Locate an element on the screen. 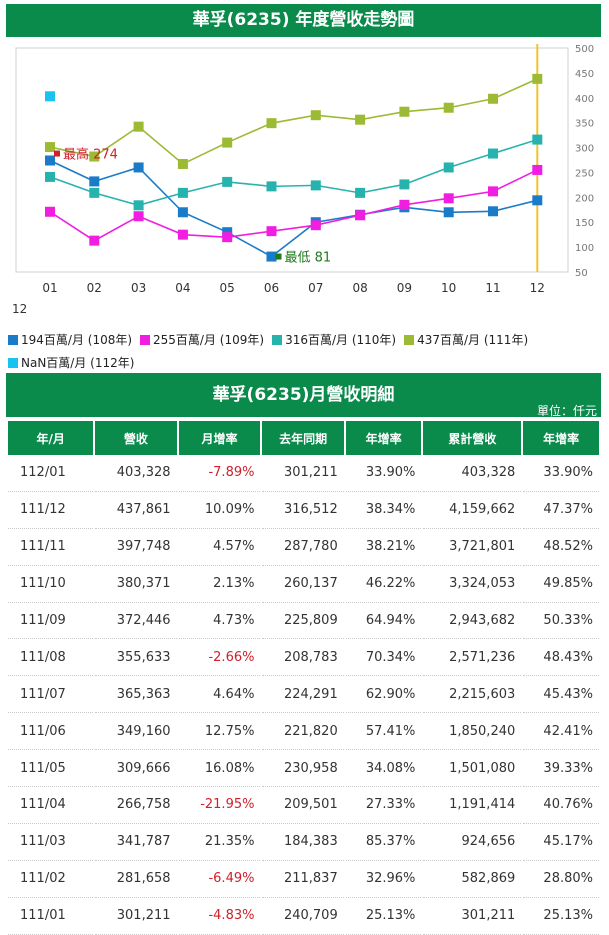  table-cell: -6.49% is located at coordinates (219, 879).